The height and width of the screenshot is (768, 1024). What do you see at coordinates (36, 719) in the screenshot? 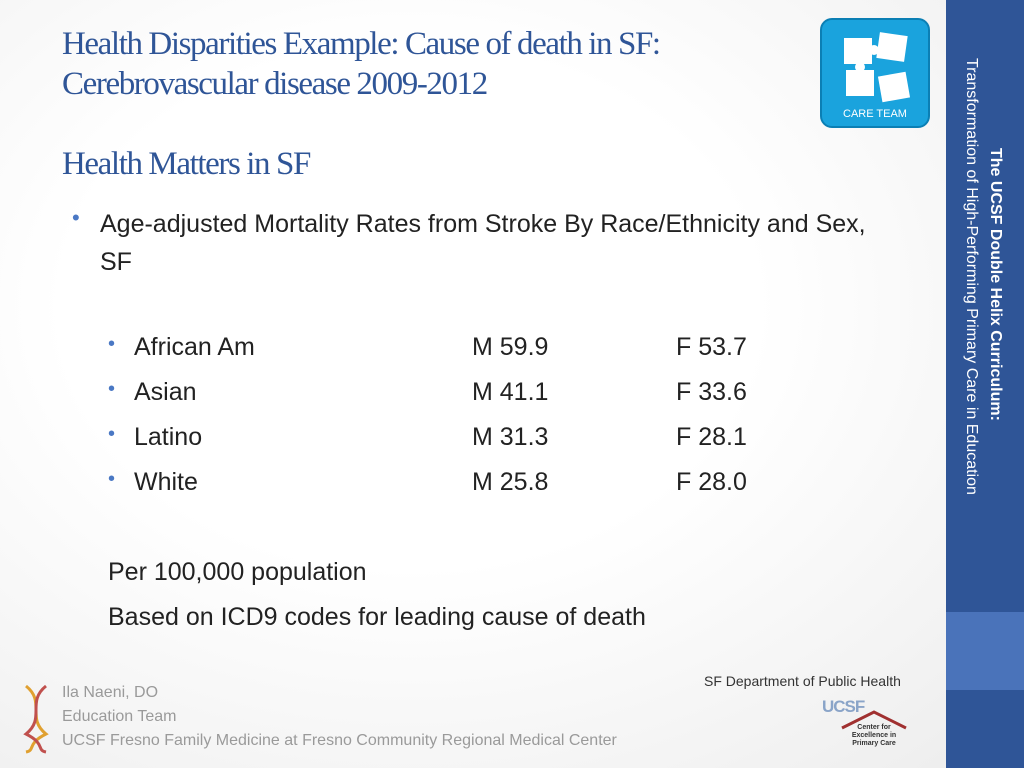
I see `dna-icon` at bounding box center [36, 719].